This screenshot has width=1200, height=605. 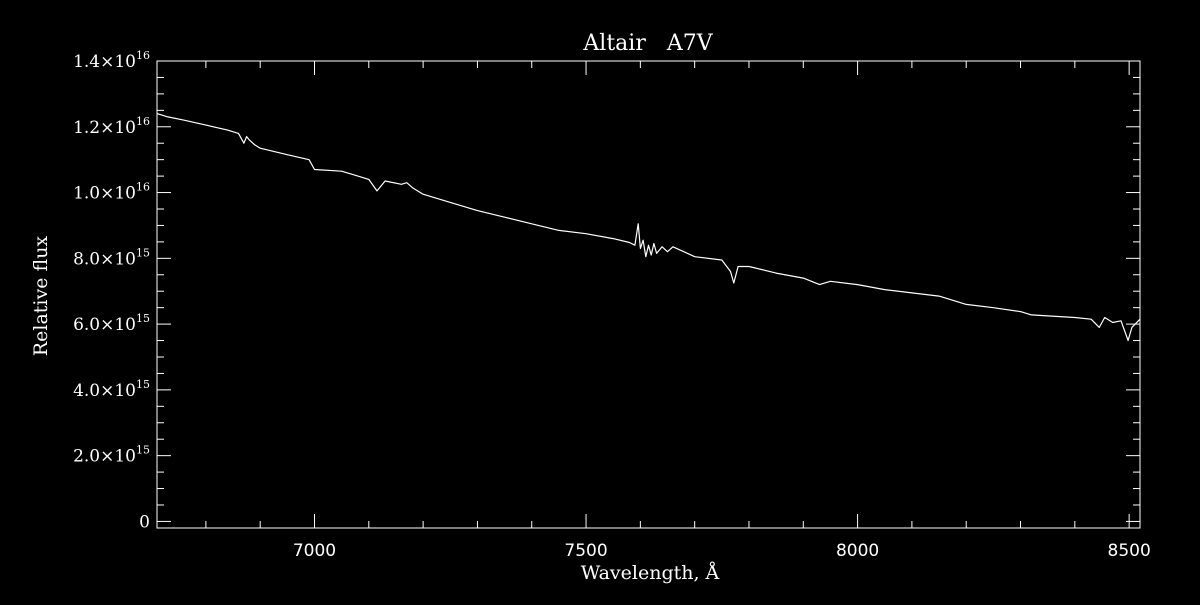 I want to click on y-tick-label: 1.4×10¹⁶, so click(x=111, y=60).